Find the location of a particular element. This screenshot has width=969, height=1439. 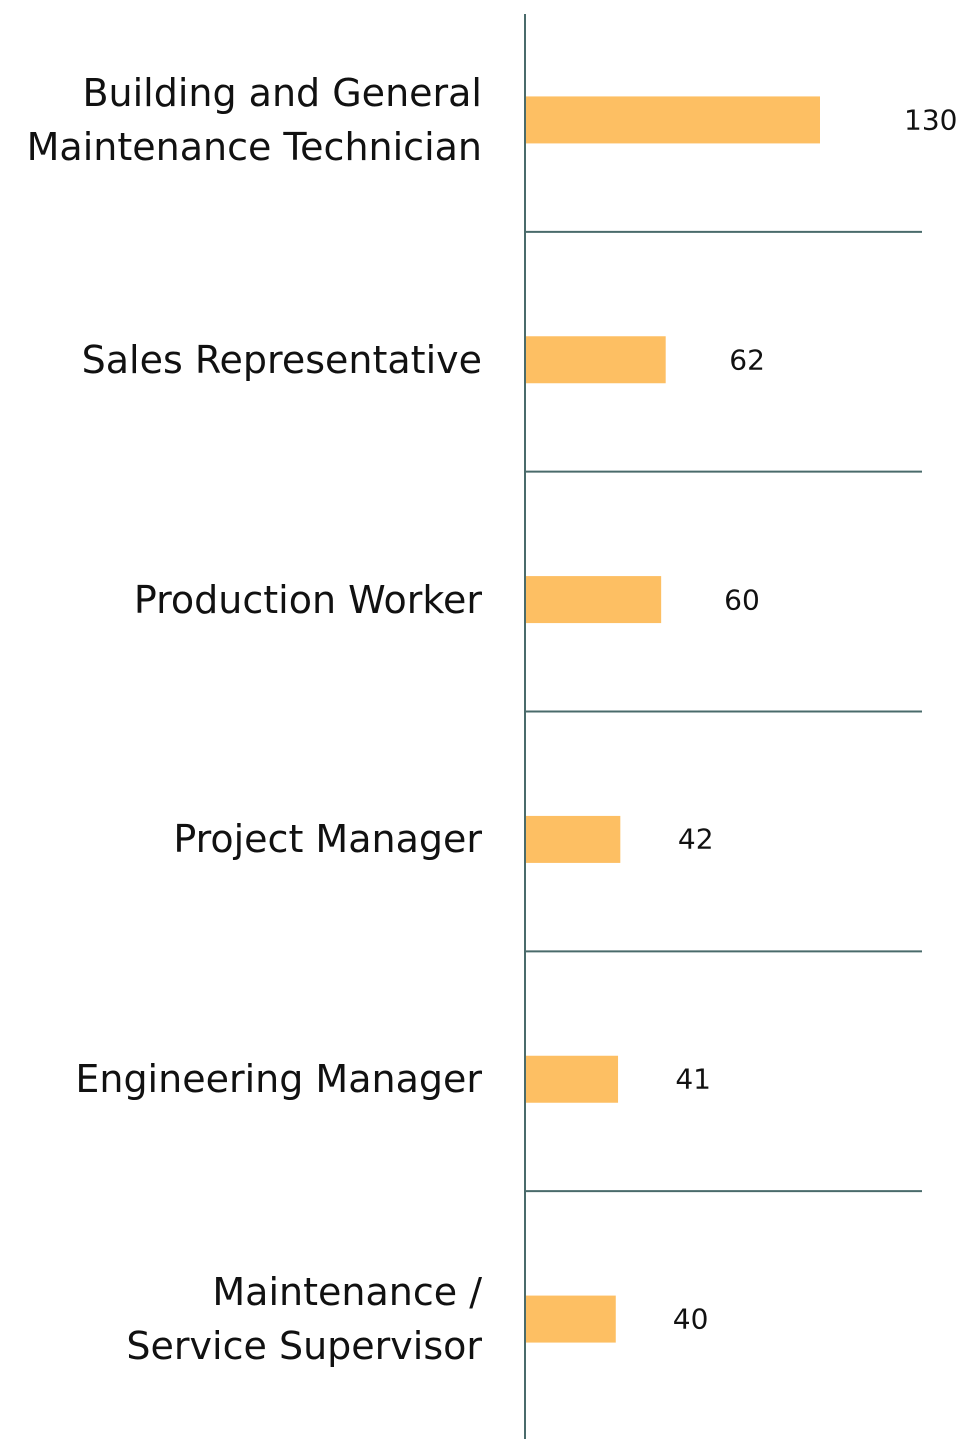

category-label: Sales Representative is located at coordinates (281, 359).